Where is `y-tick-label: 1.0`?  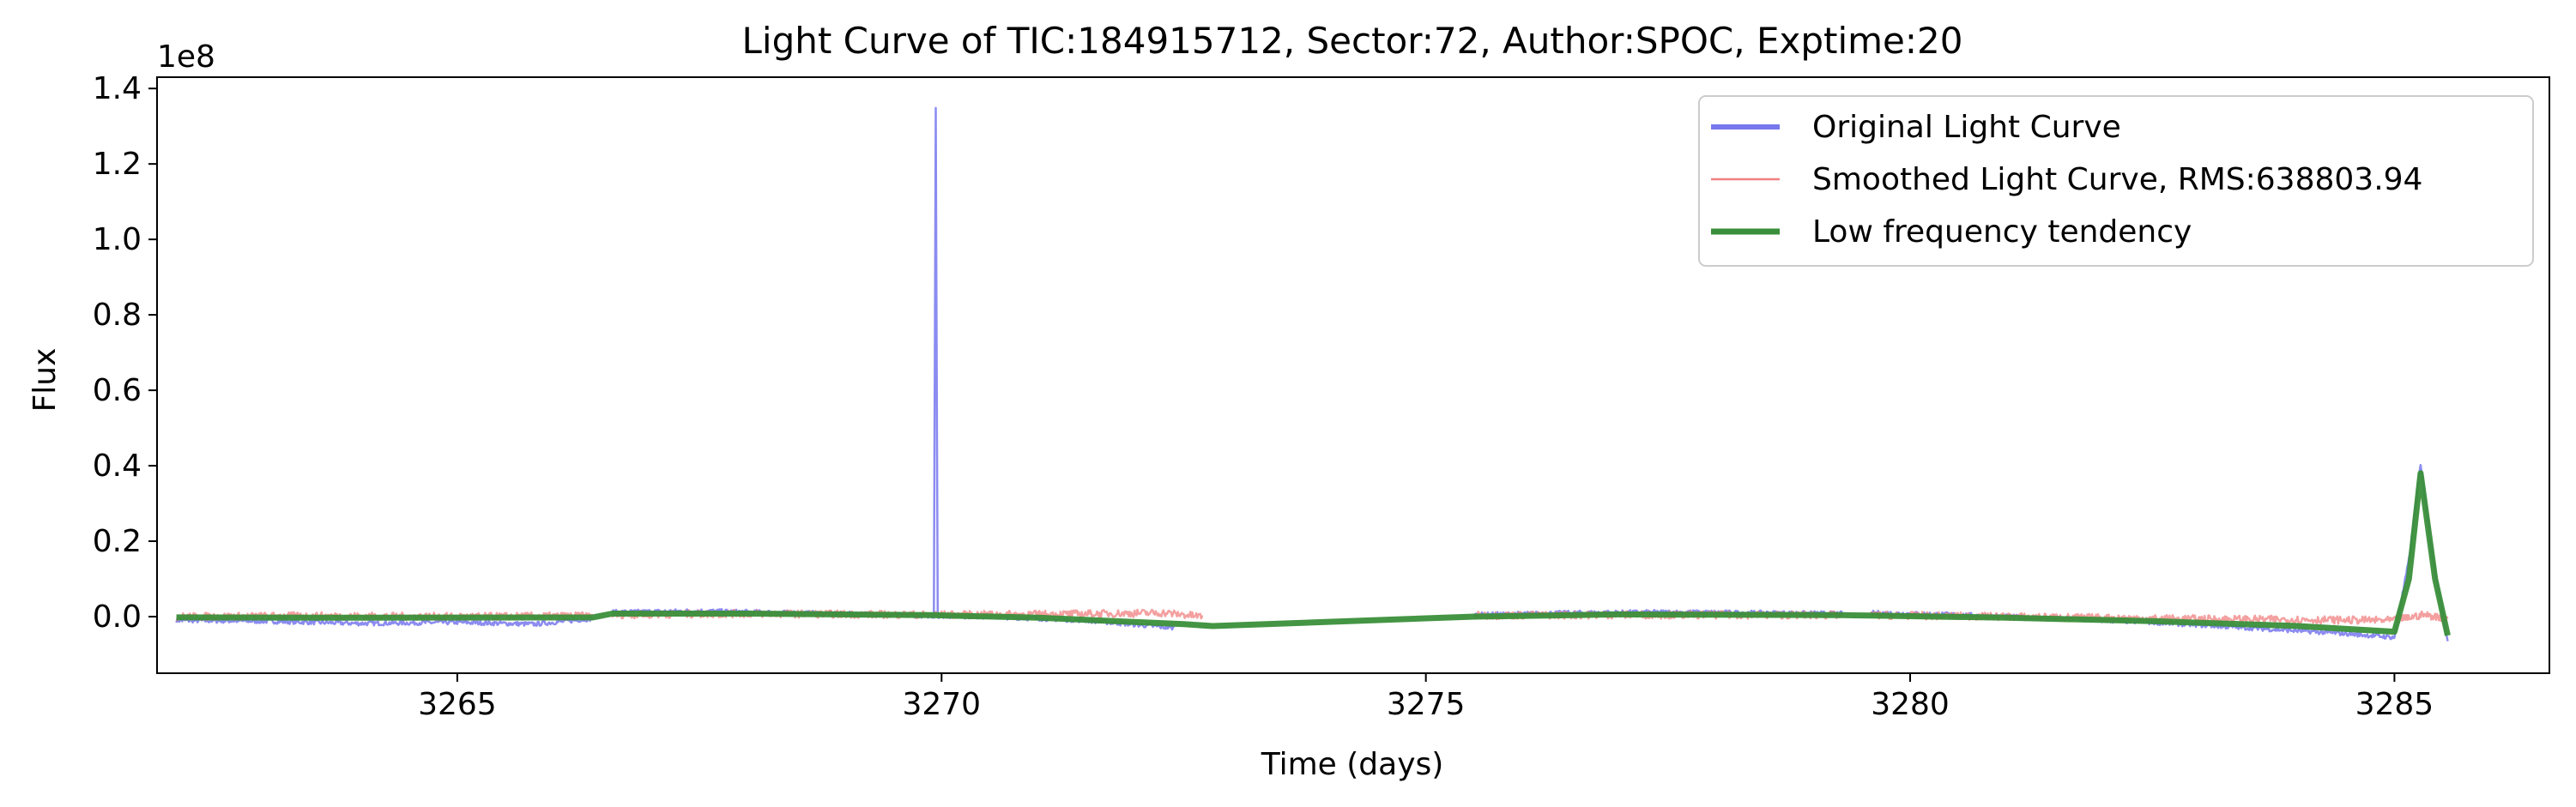 y-tick-label: 1.0 is located at coordinates (118, 239).